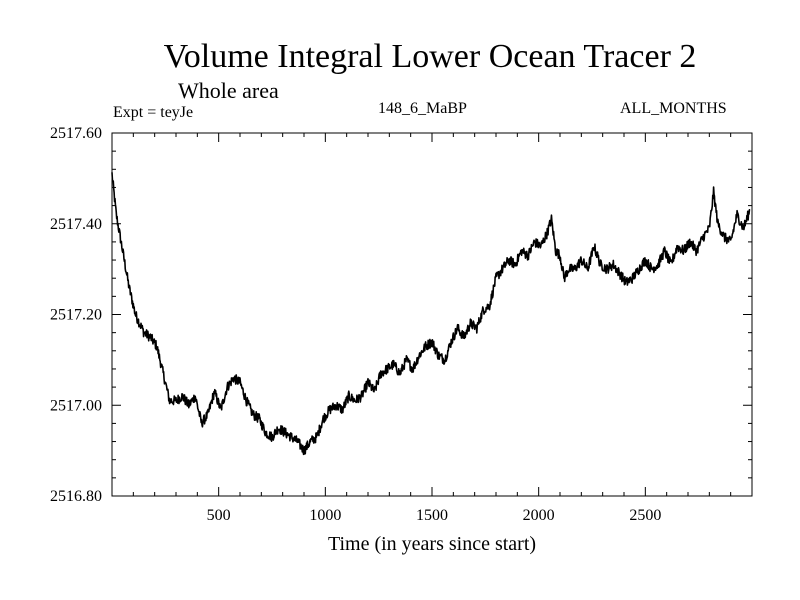  I want to click on x-tick-label: 1000, so click(325, 515).